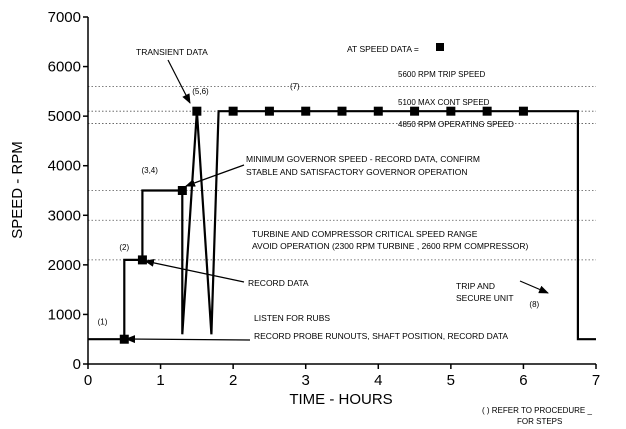 This screenshot has width=626, height=429. I want to click on footnote-line1: ( ) REFER TO PROCEDURE _, so click(537, 410).